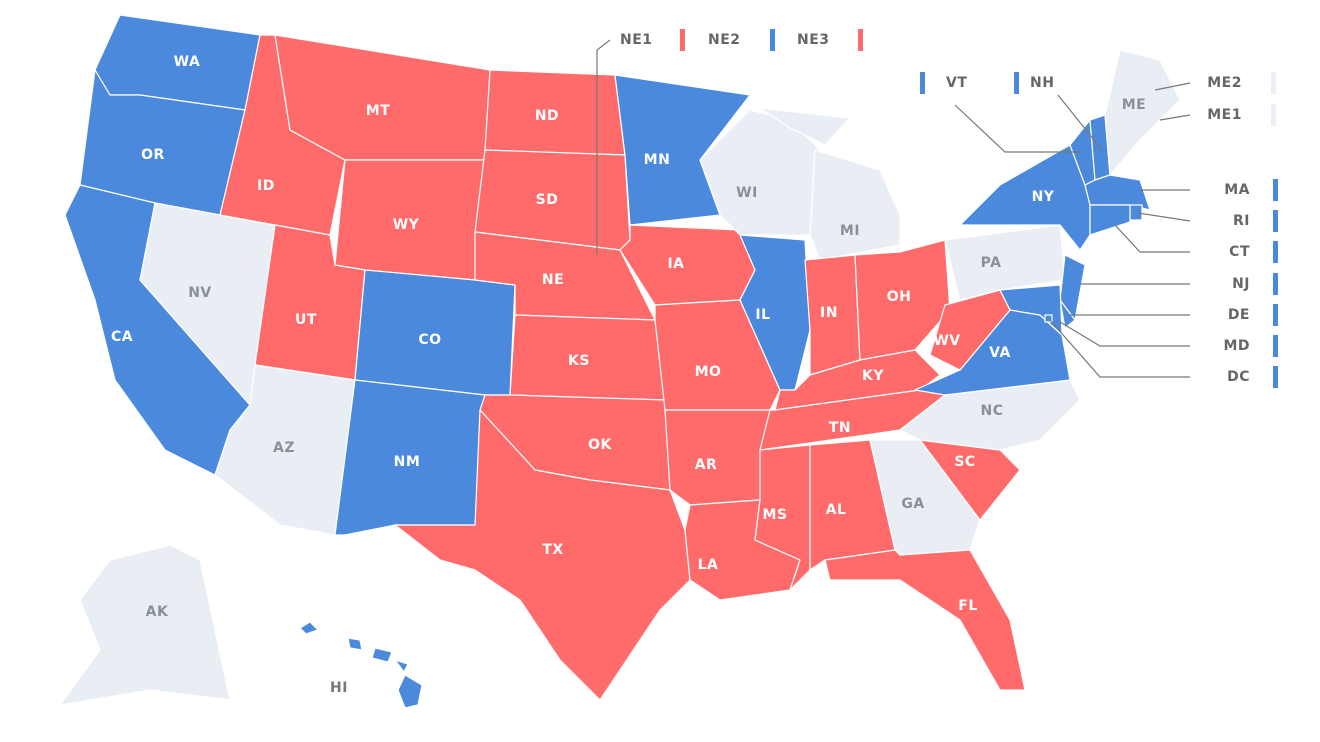  What do you see at coordinates (200, 293) in the screenshot?
I see `state-label: NV` at bounding box center [200, 293].